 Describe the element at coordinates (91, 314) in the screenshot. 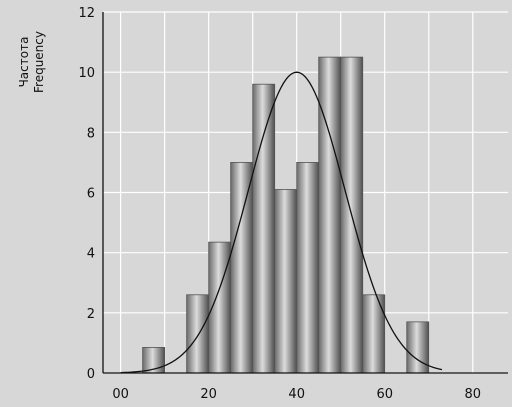

I see `y-tick-label: 2` at that location.